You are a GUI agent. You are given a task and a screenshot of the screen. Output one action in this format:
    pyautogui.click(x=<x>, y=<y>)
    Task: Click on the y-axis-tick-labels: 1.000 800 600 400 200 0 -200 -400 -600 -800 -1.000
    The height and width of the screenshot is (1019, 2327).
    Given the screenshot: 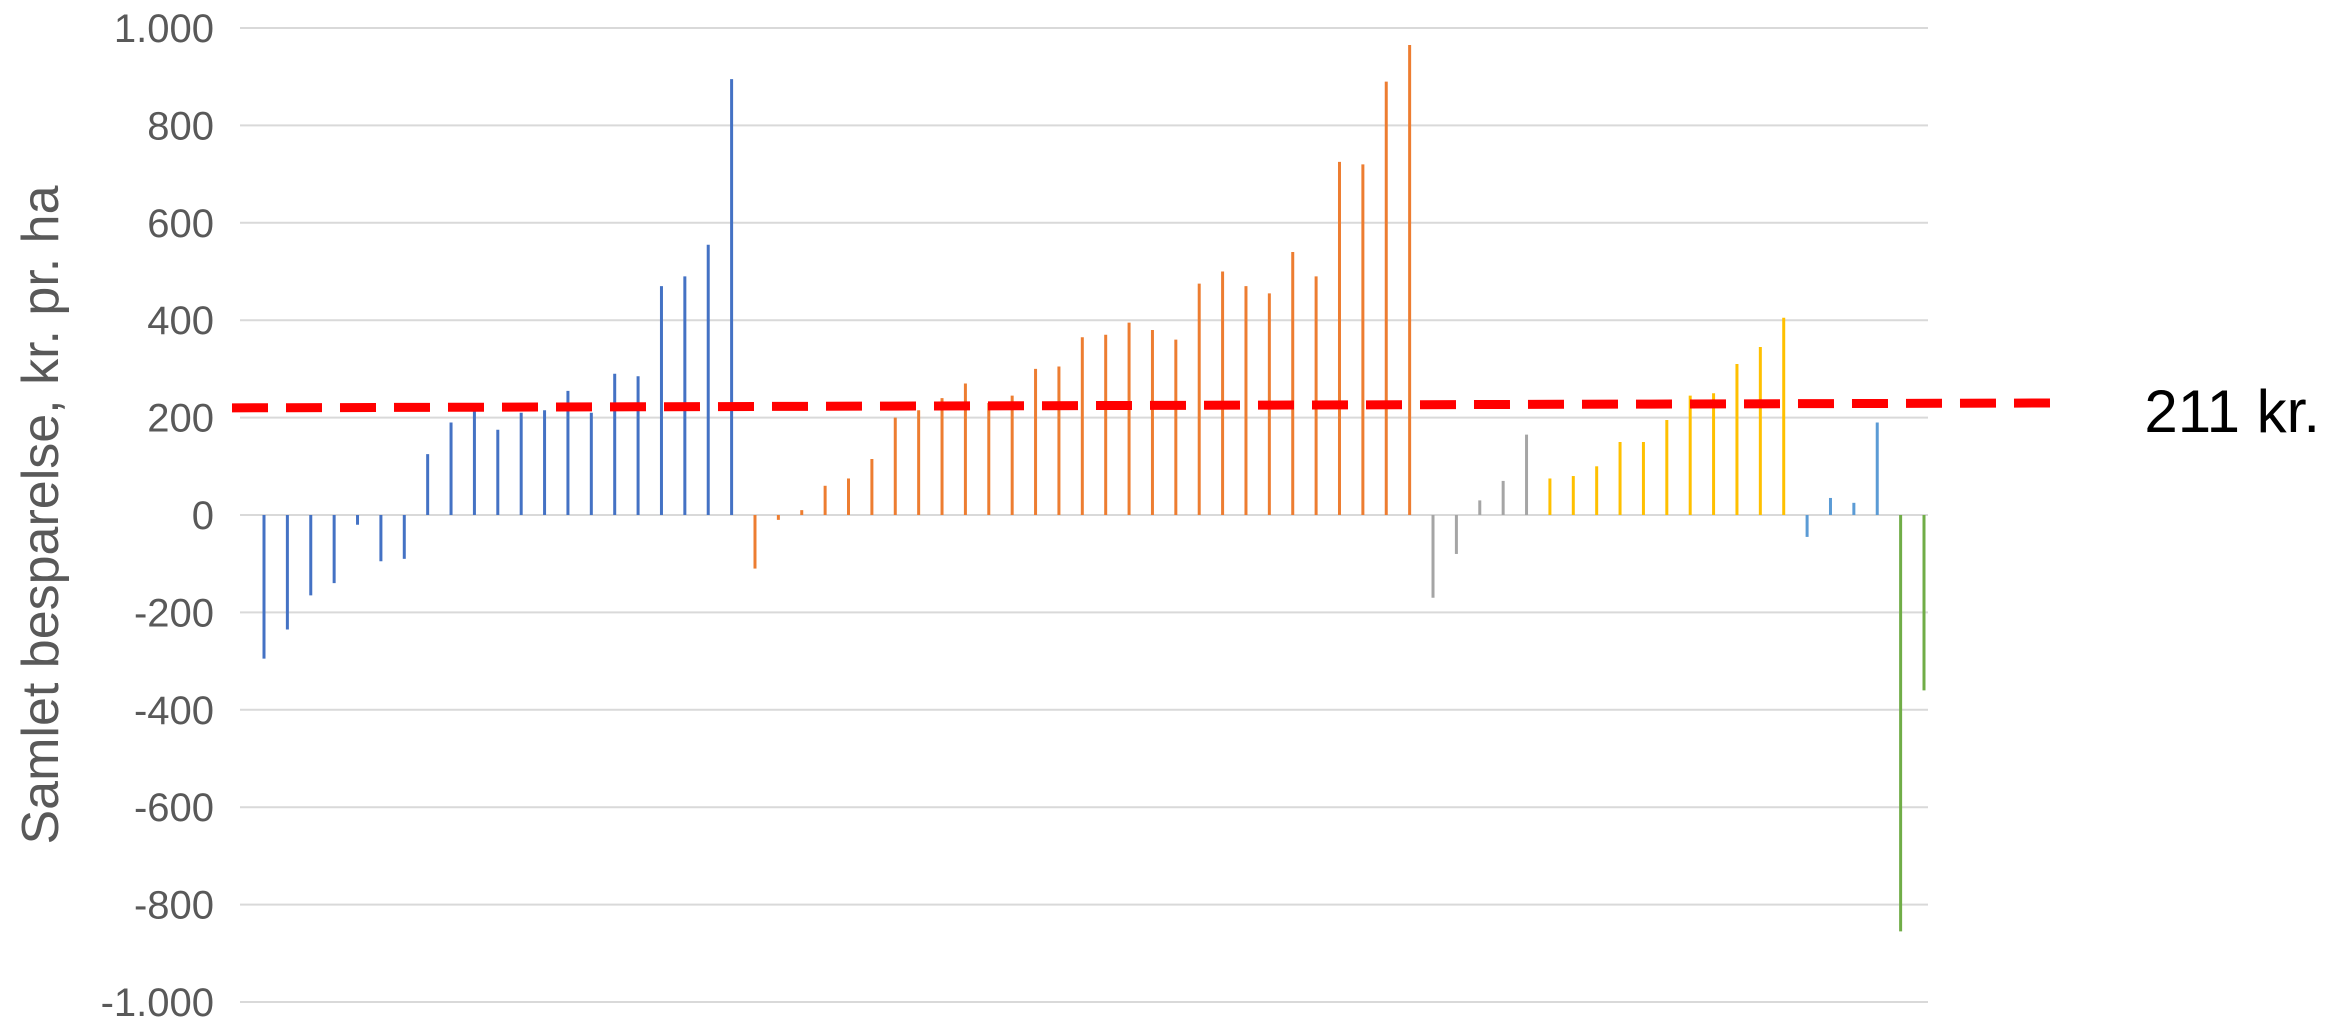 What is the action you would take?
    pyautogui.click(x=157, y=513)
    